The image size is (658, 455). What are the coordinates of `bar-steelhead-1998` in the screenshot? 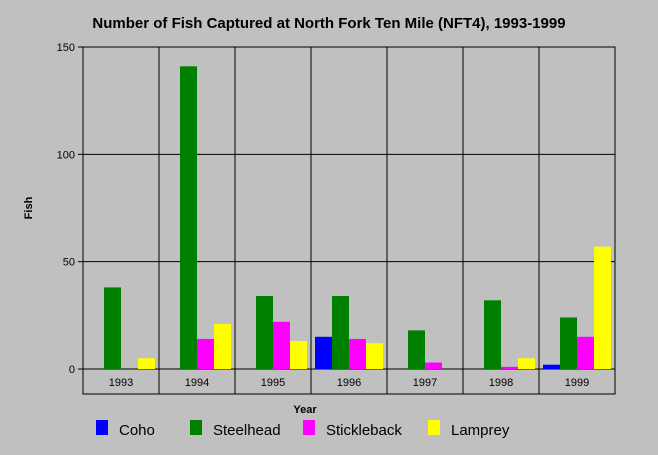 It's located at (492, 334).